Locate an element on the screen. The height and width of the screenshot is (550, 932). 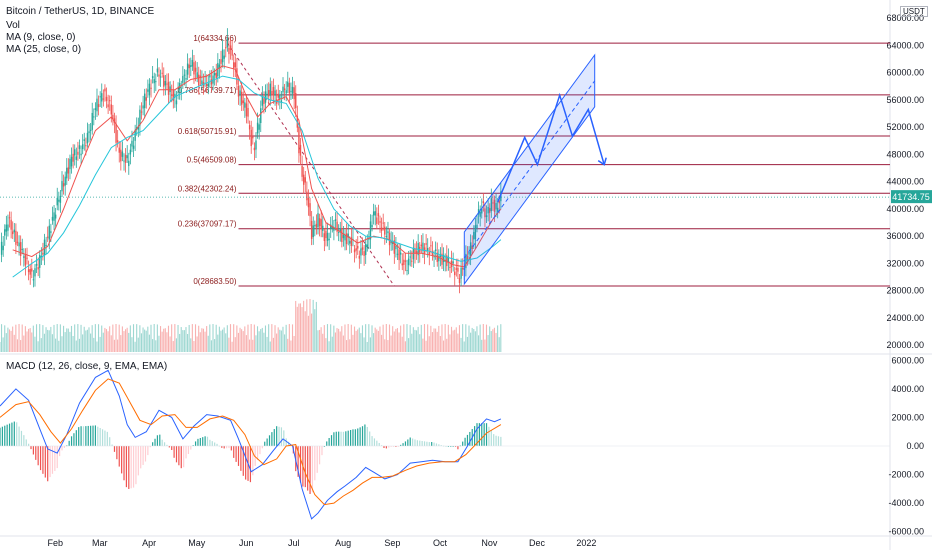
ma25-legend: MA (25, close, 0) is located at coordinates (44, 49).